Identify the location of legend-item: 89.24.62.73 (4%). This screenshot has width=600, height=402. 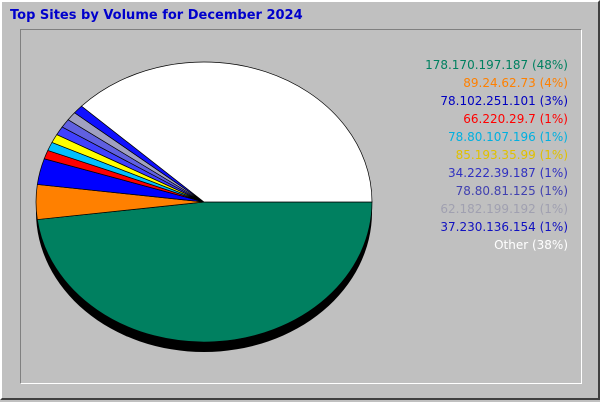
(515, 83).